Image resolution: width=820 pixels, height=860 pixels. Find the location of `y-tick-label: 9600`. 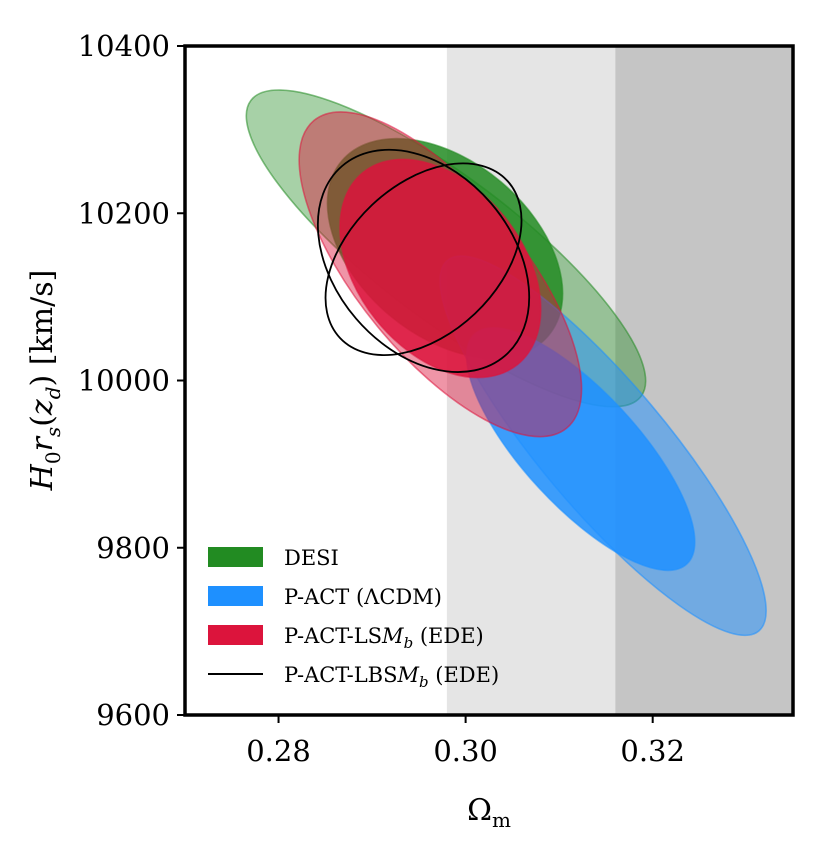

y-tick-label: 9600 is located at coordinates (133, 715).